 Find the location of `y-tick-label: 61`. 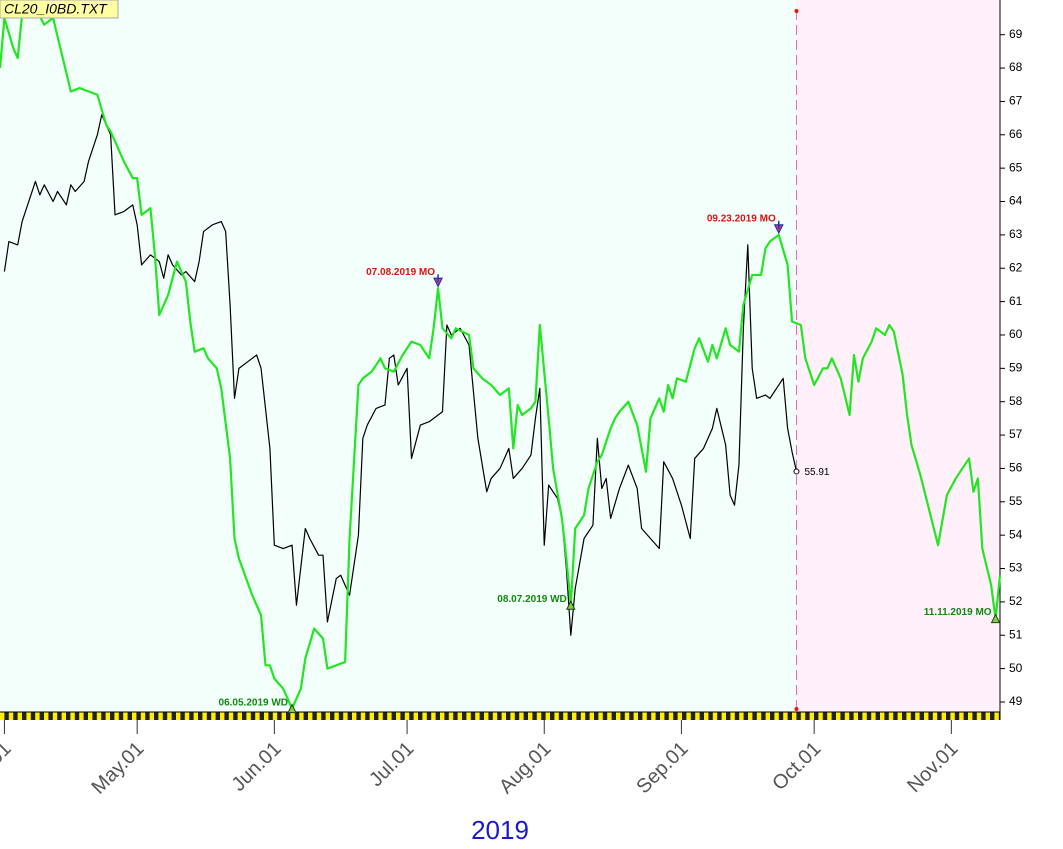

y-tick-label: 61 is located at coordinates (1016, 301).